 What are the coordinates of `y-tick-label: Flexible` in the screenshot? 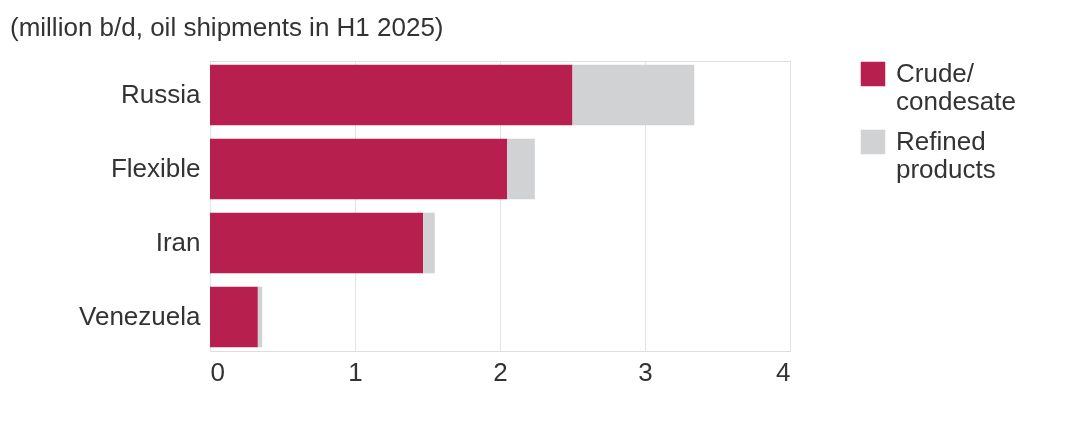 It's located at (155, 168).